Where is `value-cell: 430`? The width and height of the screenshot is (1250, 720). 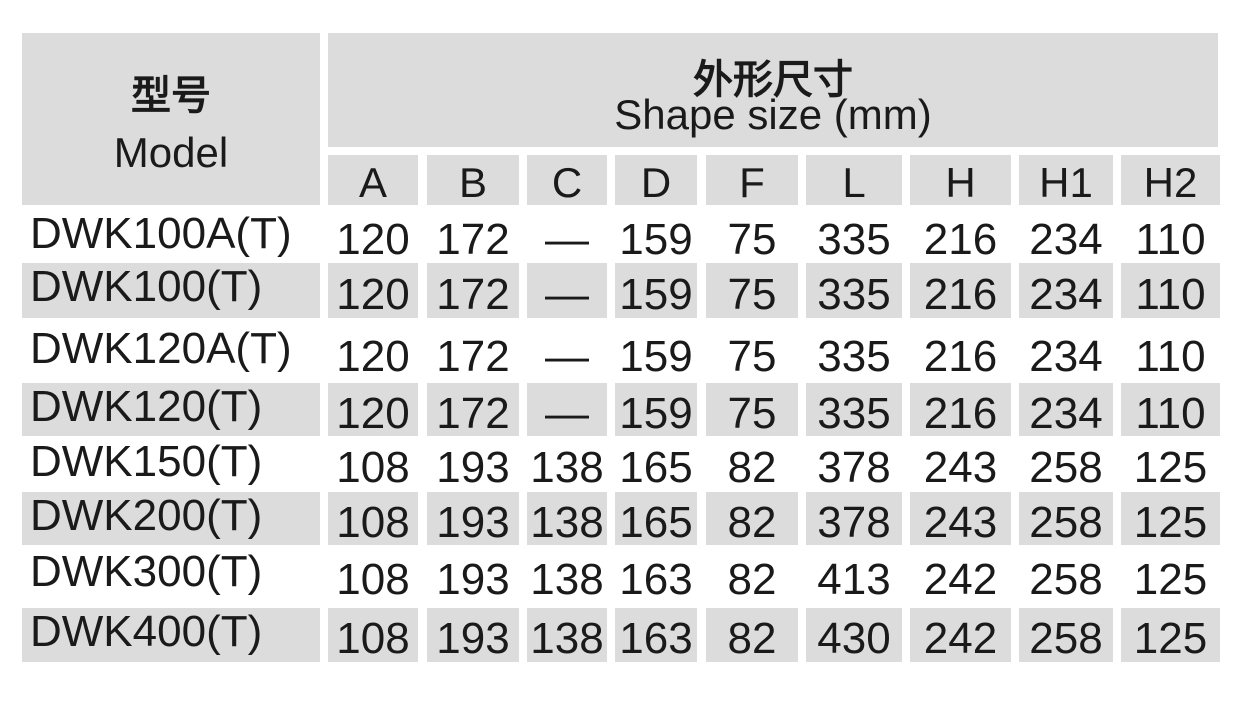
value-cell: 430 is located at coordinates (854, 635).